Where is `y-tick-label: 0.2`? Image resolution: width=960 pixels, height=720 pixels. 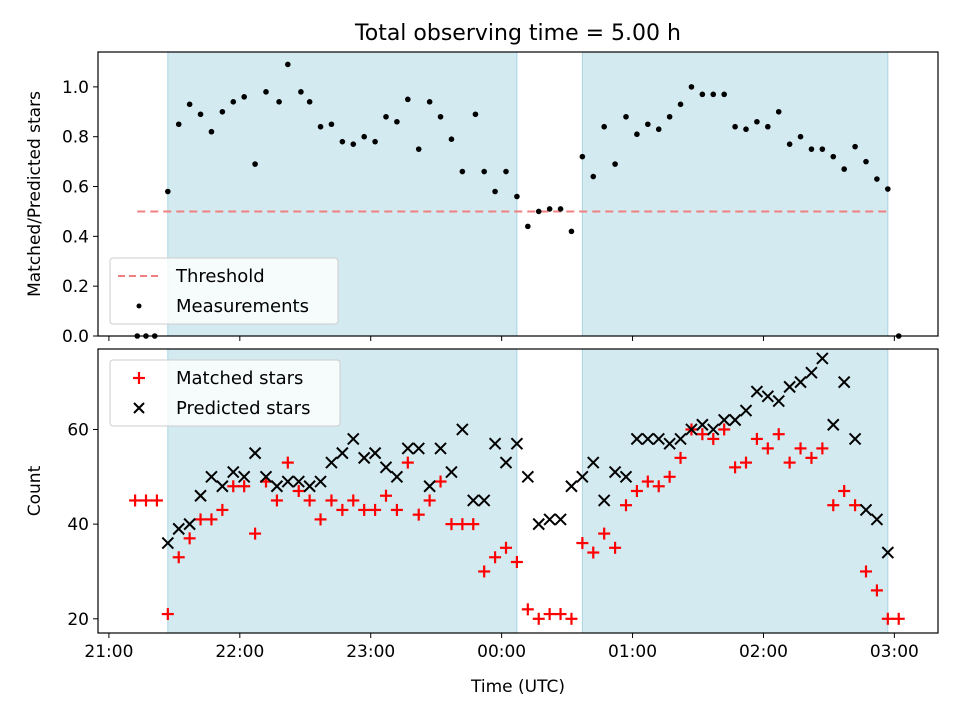
y-tick-label: 0.2 is located at coordinates (75, 287).